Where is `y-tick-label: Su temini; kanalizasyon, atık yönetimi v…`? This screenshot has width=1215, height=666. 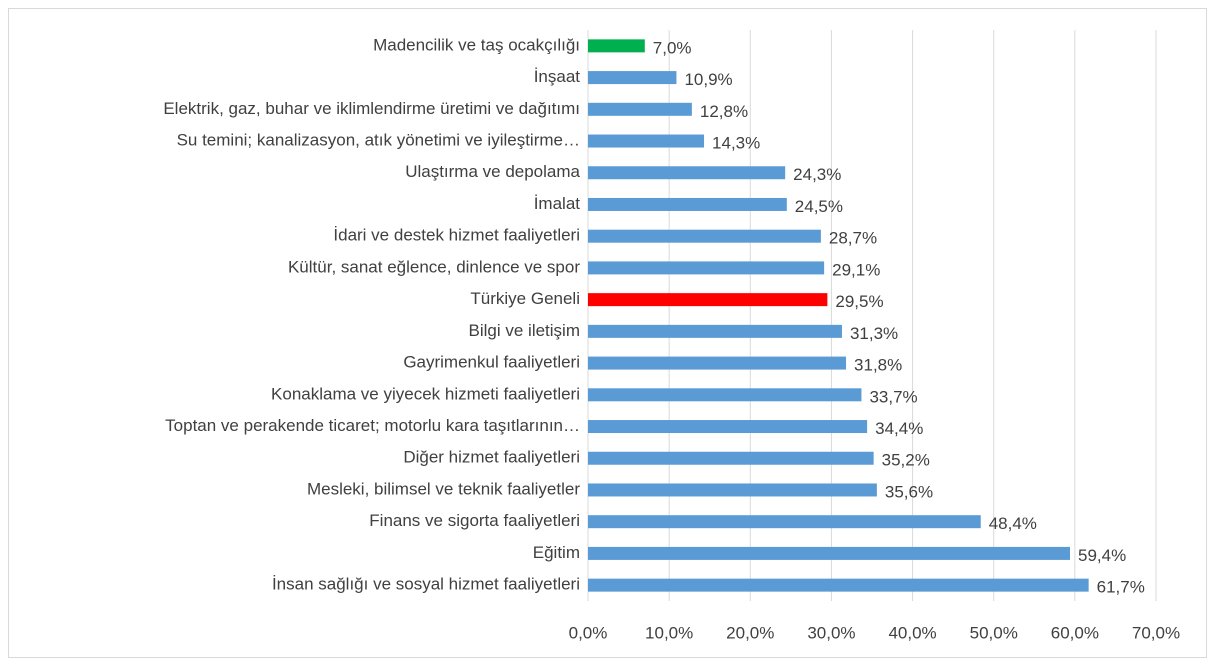 y-tick-label: Su temini; kanalizasyon, atık yönetimi v… is located at coordinates (378, 140).